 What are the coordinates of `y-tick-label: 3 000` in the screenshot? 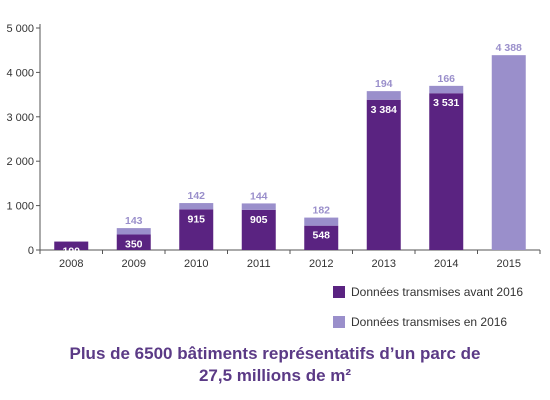 It's located at (20, 118).